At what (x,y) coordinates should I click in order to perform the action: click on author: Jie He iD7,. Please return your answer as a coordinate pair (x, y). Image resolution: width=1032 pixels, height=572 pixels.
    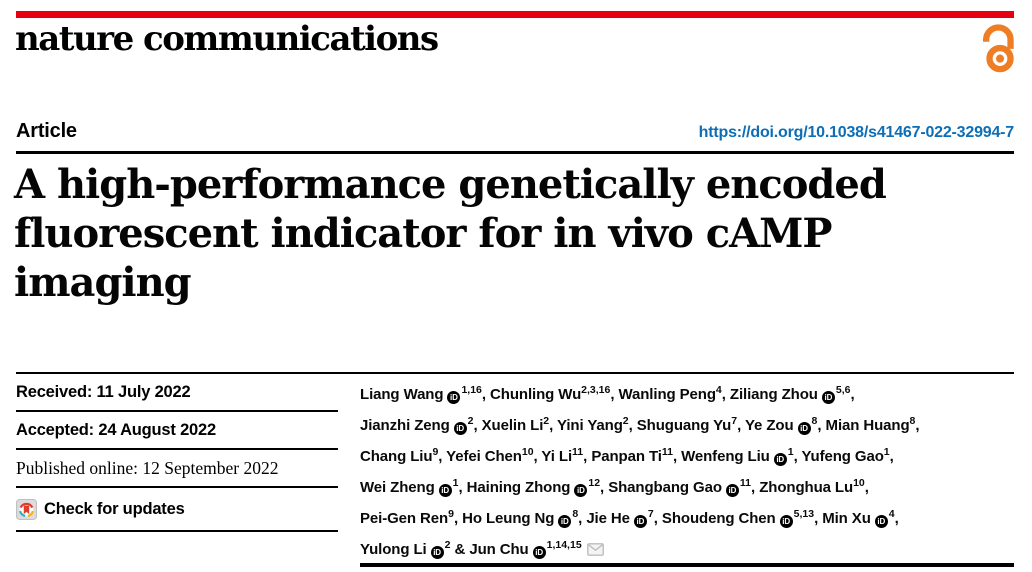
    Looking at the image, I should click on (622, 518).